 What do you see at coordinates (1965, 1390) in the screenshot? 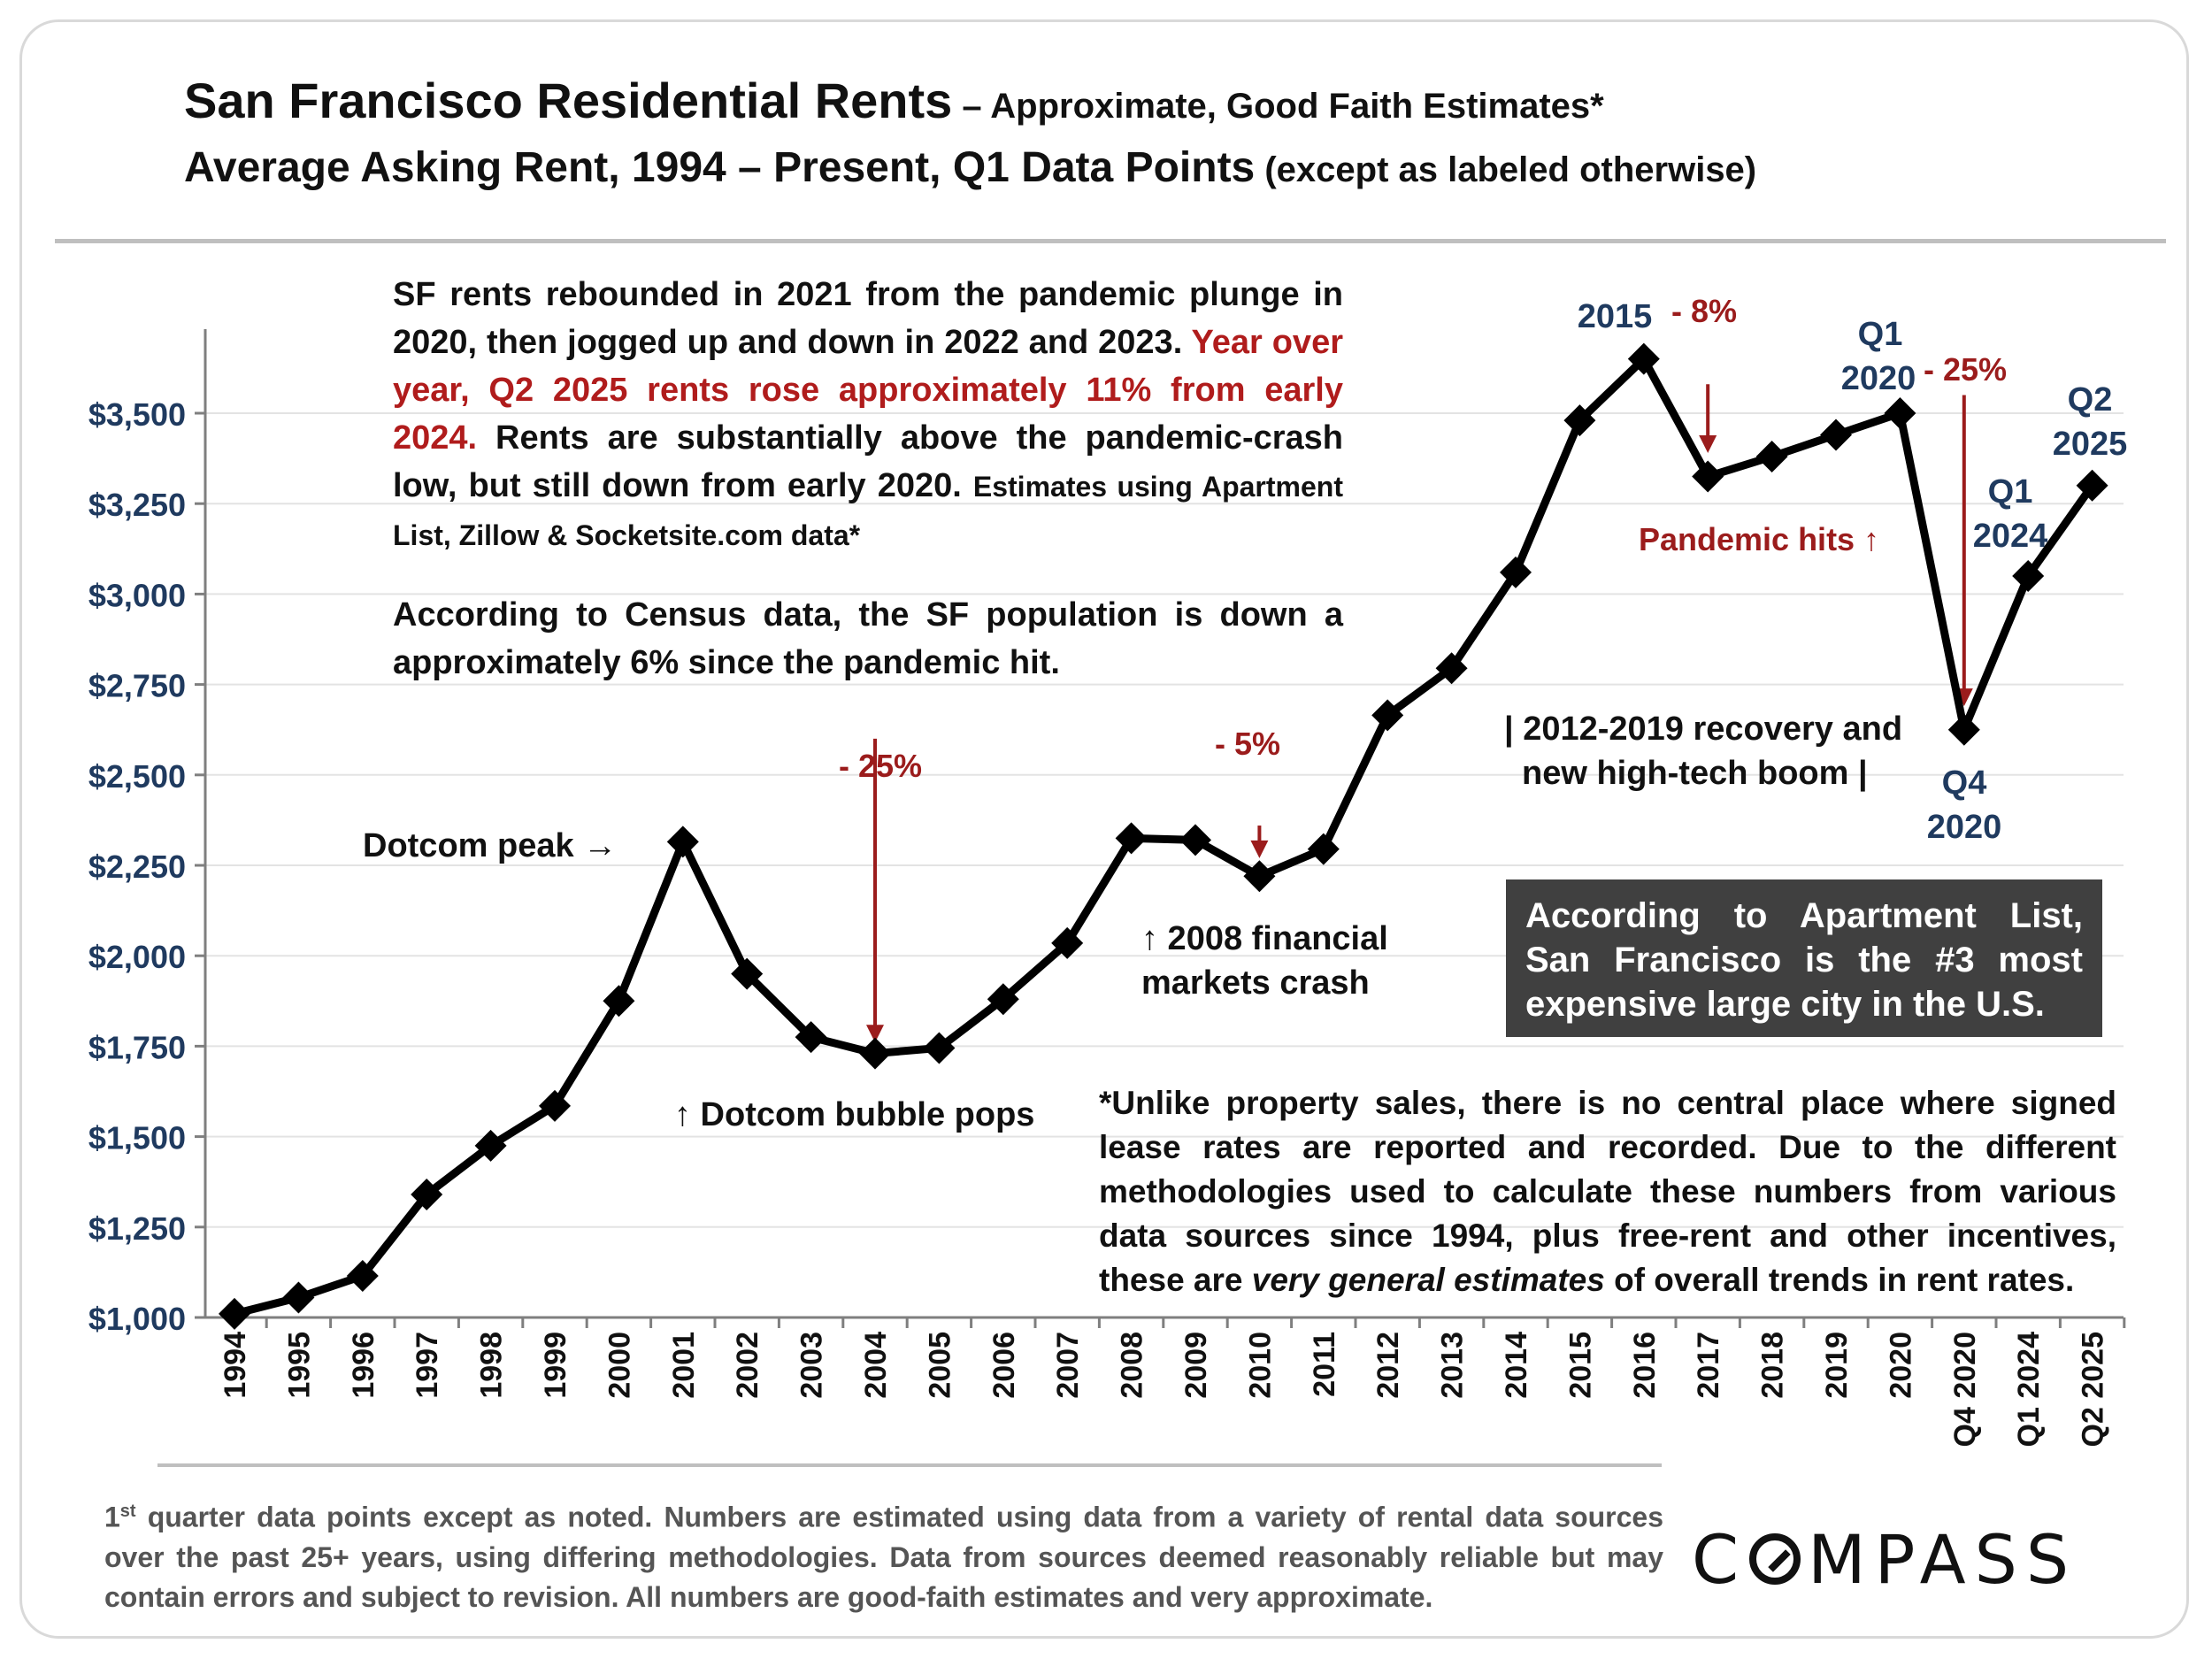
I see `x-tick-label: Q4 2020` at bounding box center [1965, 1390].